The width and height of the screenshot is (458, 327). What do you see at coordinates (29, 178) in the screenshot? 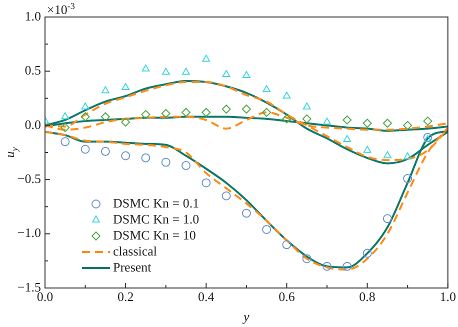
I see `y-tick-label: −0.5` at bounding box center [29, 178].